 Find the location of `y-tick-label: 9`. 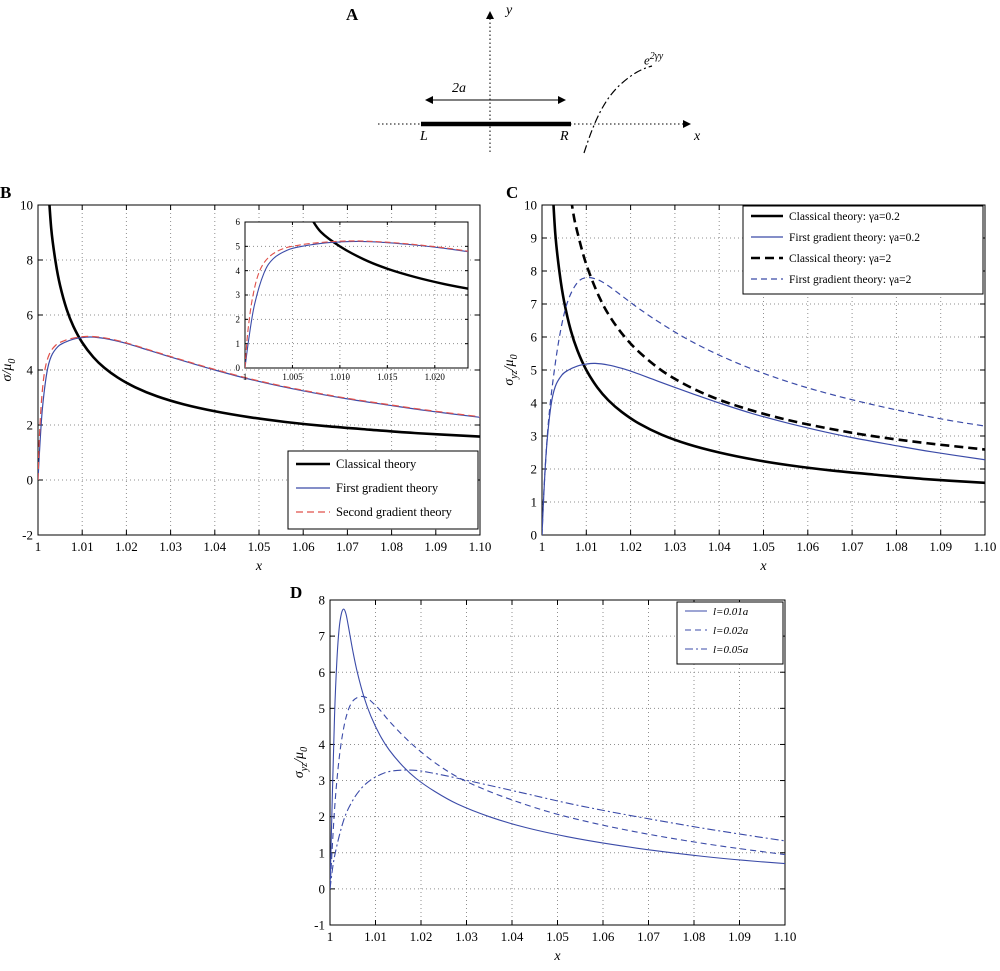

y-tick-label: 9 is located at coordinates (534, 238).